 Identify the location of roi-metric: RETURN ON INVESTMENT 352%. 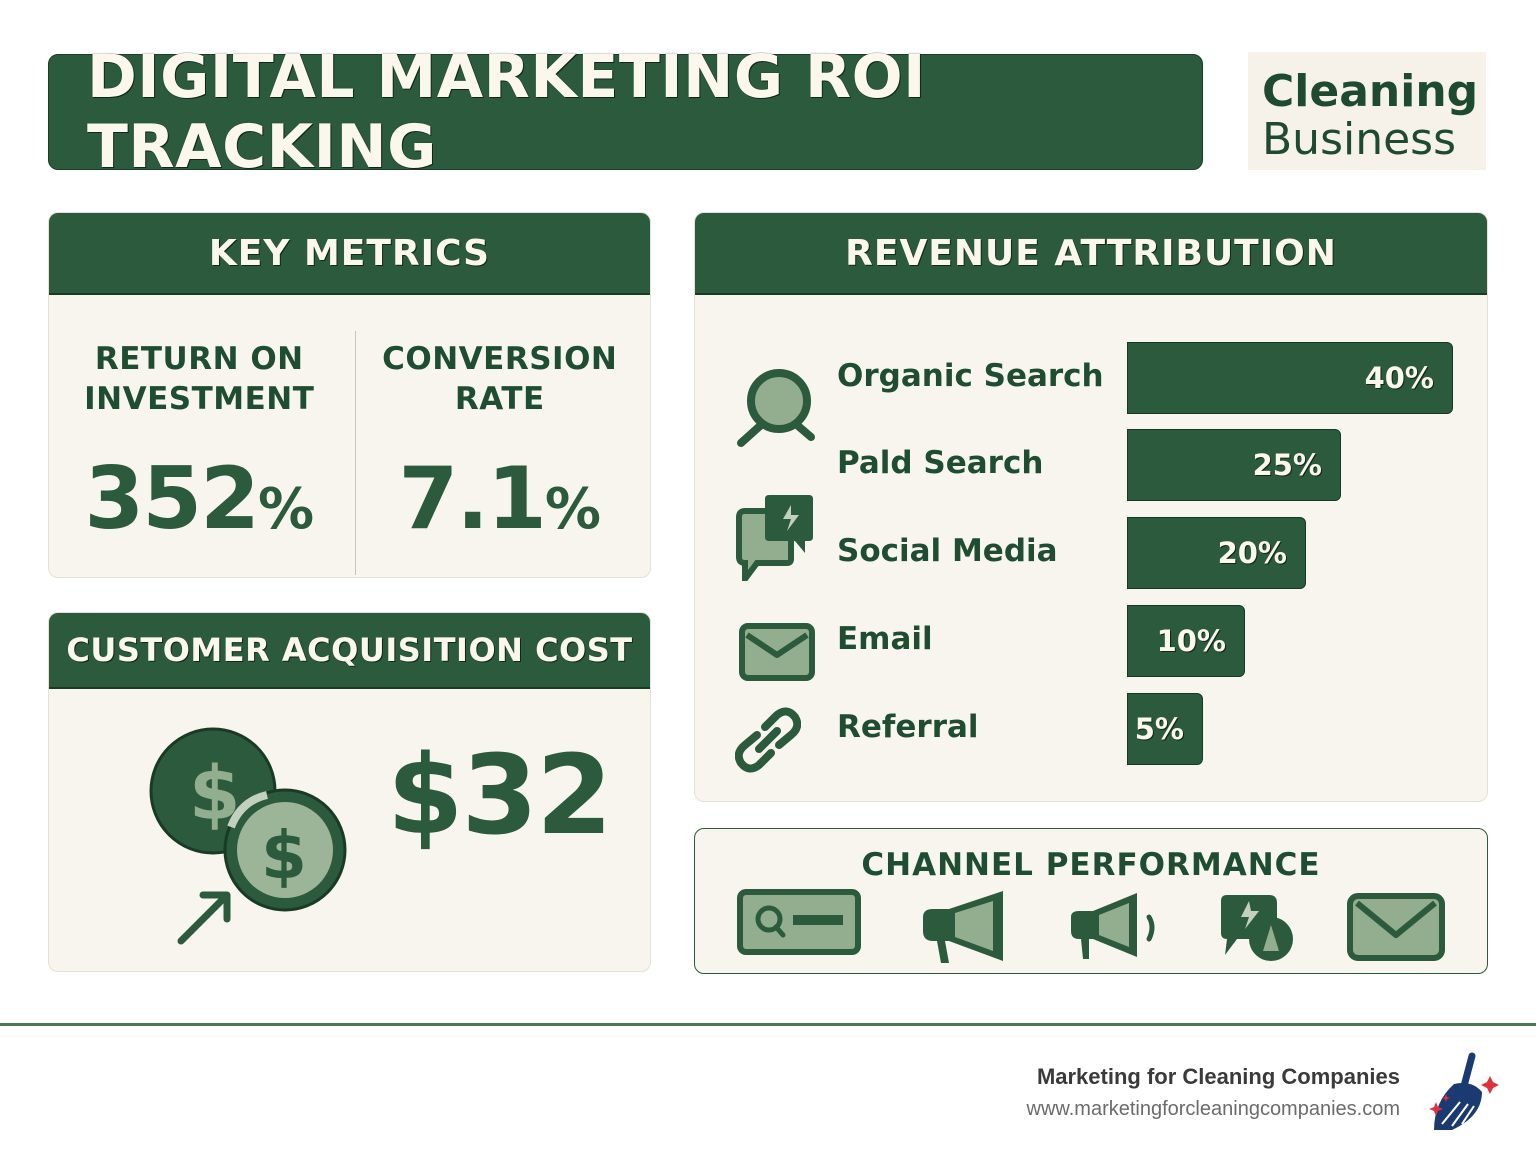
(199, 436).